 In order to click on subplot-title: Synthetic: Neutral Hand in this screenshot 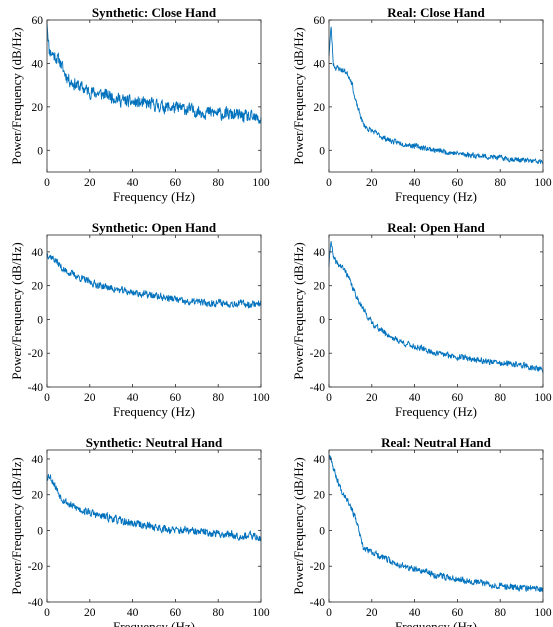, I will do `click(154, 442)`.